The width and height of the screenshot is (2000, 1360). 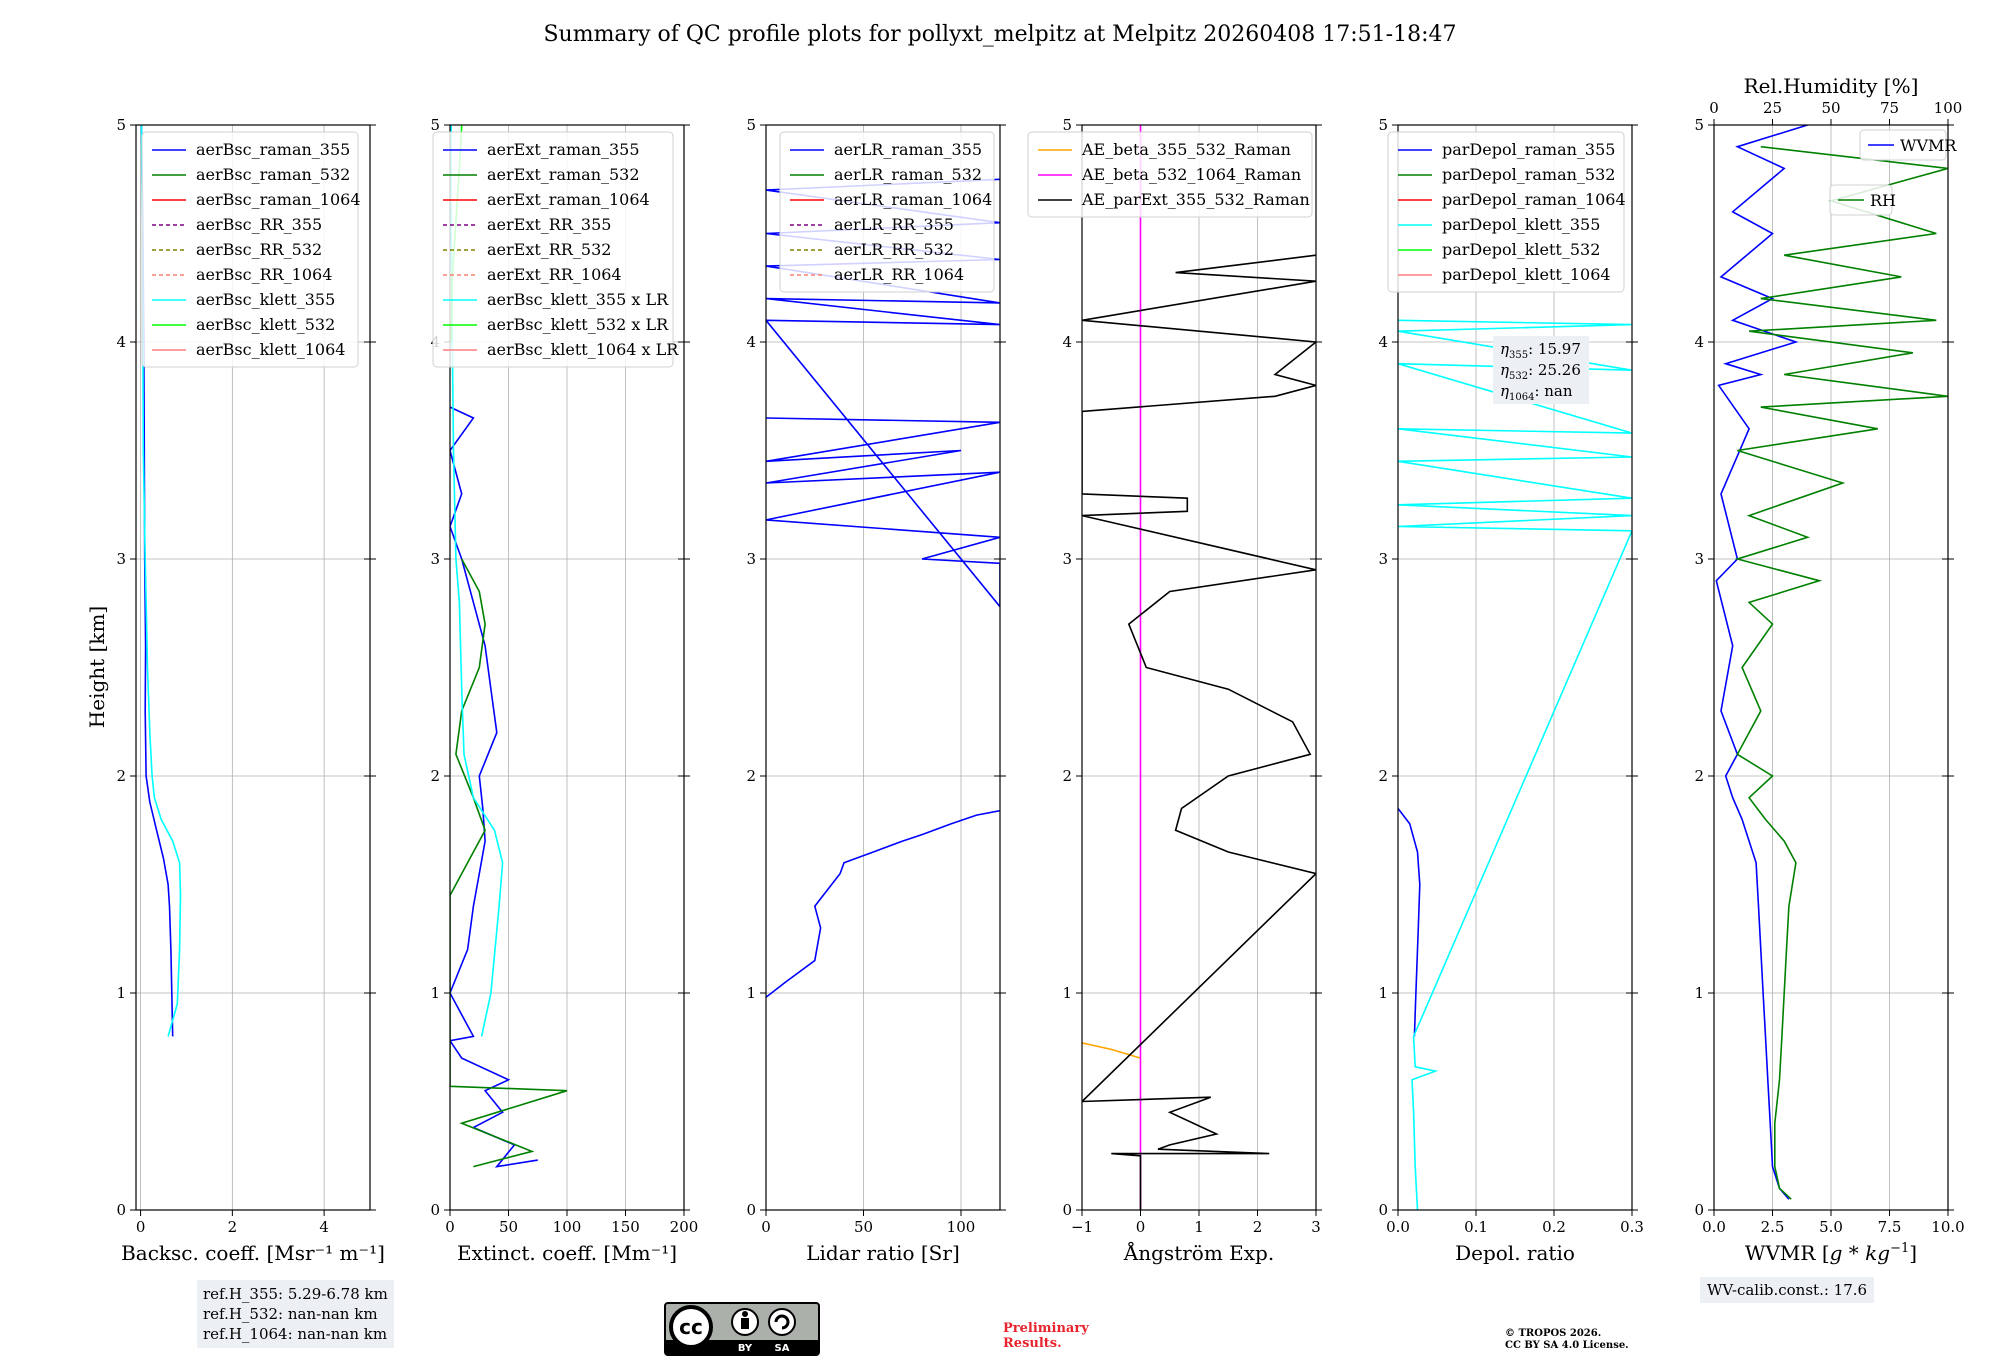 What do you see at coordinates (1521, 397) in the screenshot?
I see `eta-subscript: 1064` at bounding box center [1521, 397].